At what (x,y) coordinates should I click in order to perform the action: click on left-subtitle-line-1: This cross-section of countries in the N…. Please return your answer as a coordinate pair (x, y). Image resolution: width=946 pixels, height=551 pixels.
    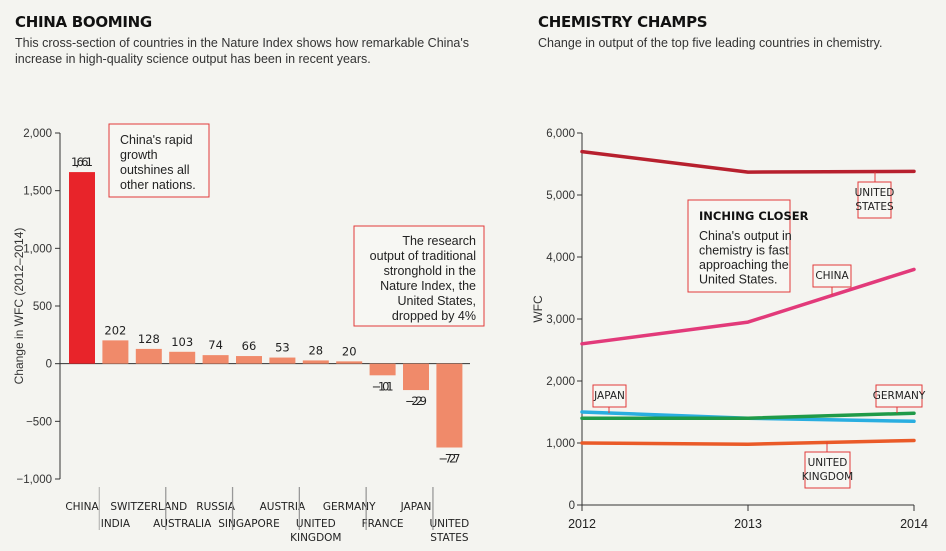
    Looking at the image, I should click on (242, 43).